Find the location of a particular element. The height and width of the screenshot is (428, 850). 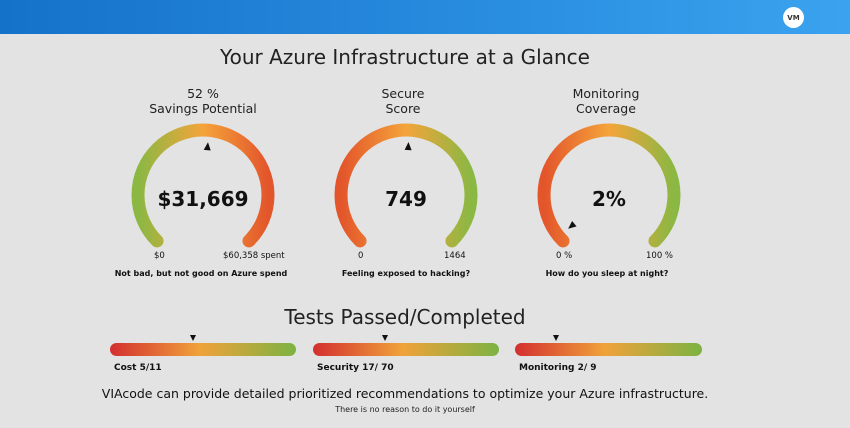

gauge-savings-title: 52 % Savings Potential is located at coordinates (203, 101).